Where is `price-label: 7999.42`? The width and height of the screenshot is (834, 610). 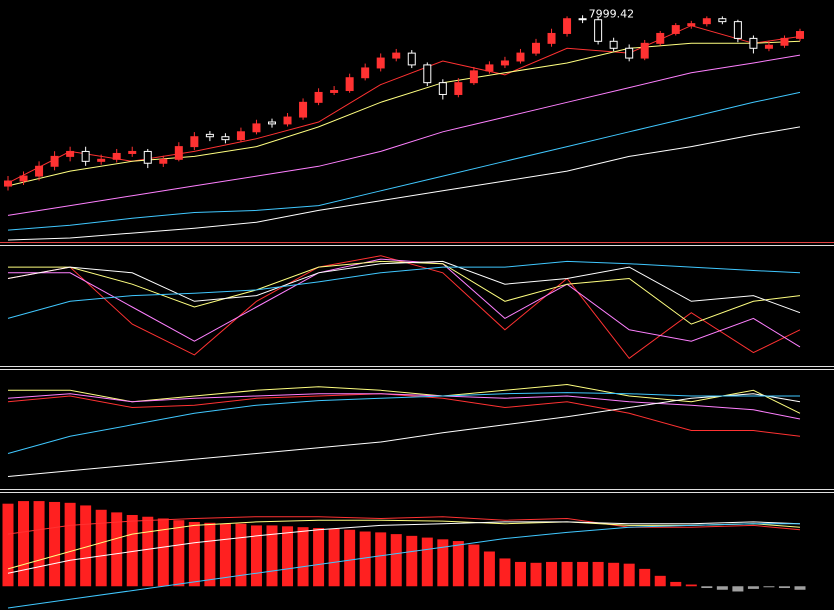 price-label: 7999.42 is located at coordinates (612, 13).